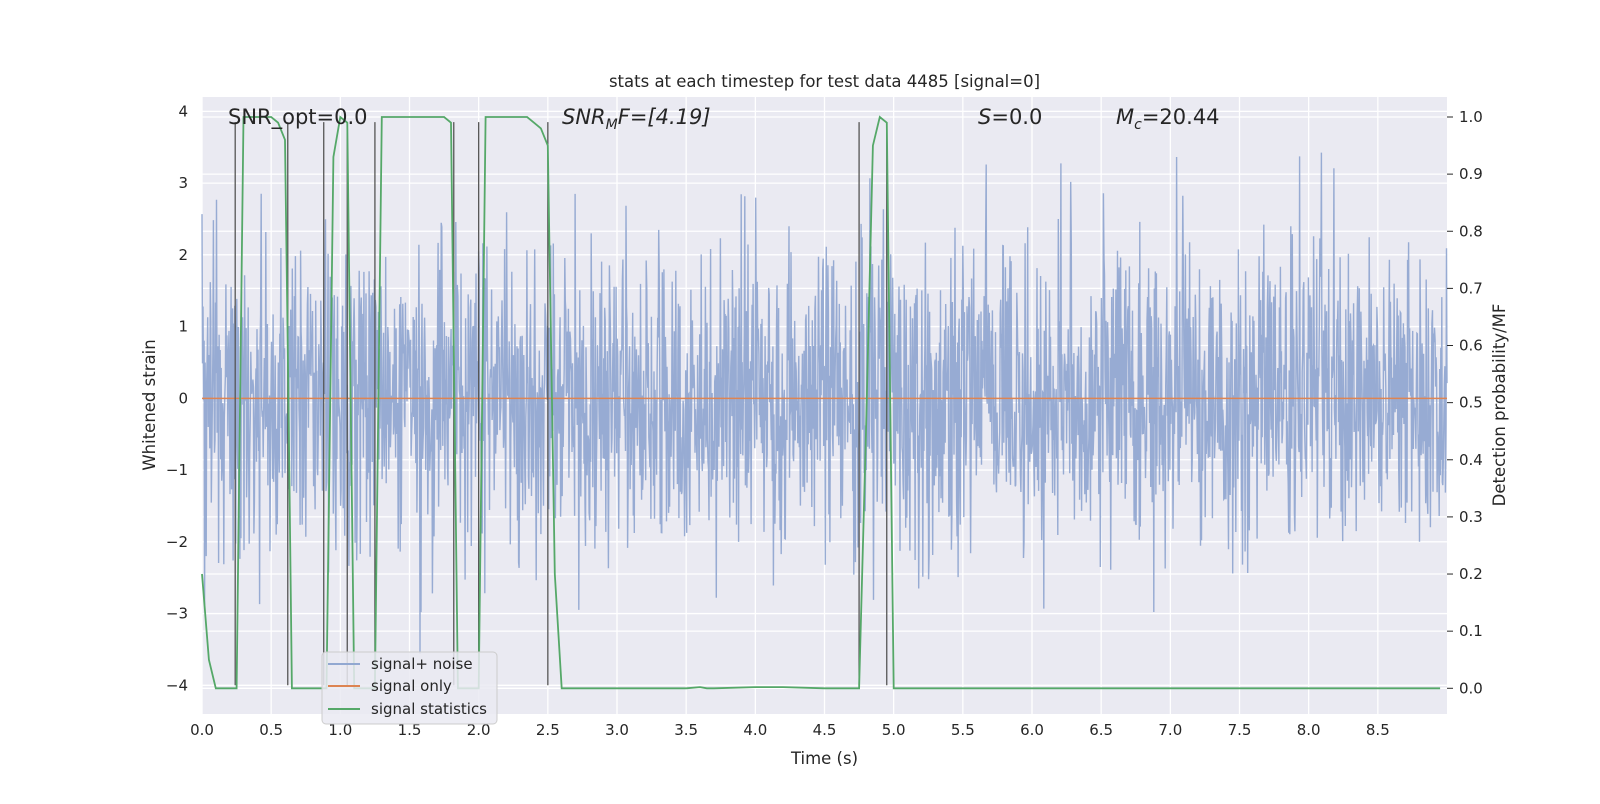 Image resolution: width=1600 pixels, height=804 pixels. Describe the element at coordinates (298, 117) in the screenshot. I see `annotation-snr-opt: SNR_opt=0.0` at that location.